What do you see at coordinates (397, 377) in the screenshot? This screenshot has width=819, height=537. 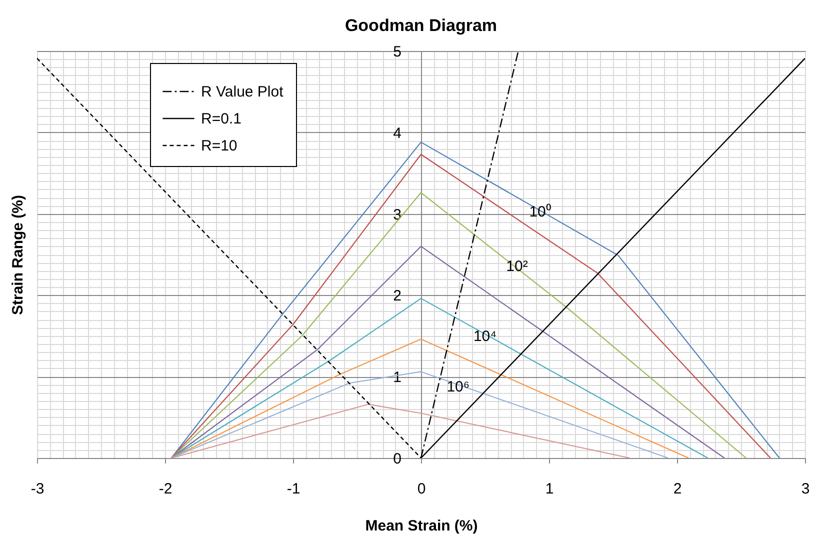 I see `y-tick-label: 1` at bounding box center [397, 377].